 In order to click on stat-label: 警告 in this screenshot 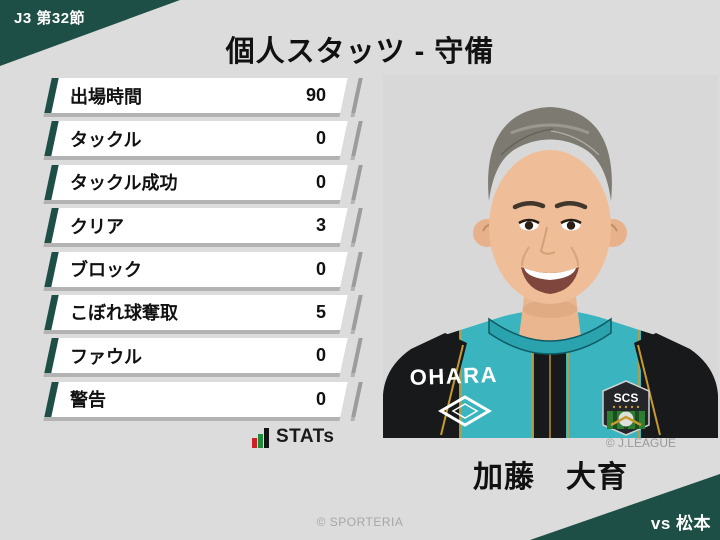, I will do `click(88, 400)`.